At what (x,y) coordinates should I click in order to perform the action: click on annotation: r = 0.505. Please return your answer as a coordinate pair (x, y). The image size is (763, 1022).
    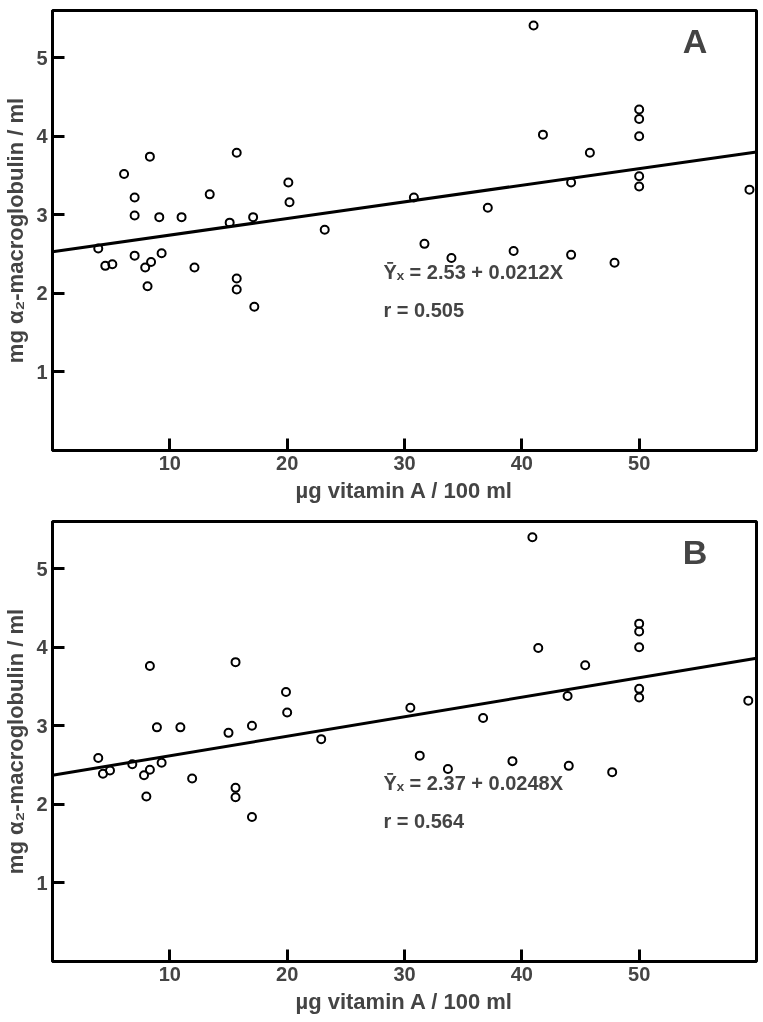
    Looking at the image, I should click on (424, 309).